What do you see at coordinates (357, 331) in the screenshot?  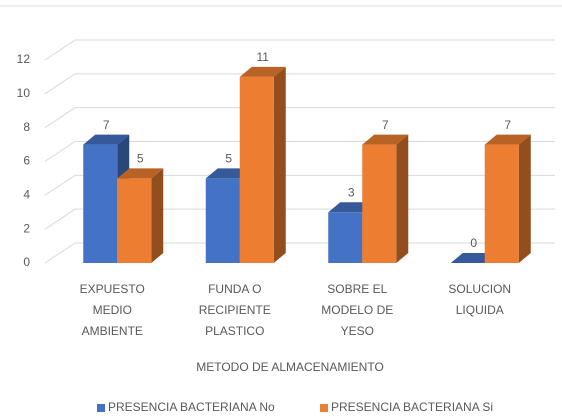 I see `x-tick-label: YESO` at bounding box center [357, 331].